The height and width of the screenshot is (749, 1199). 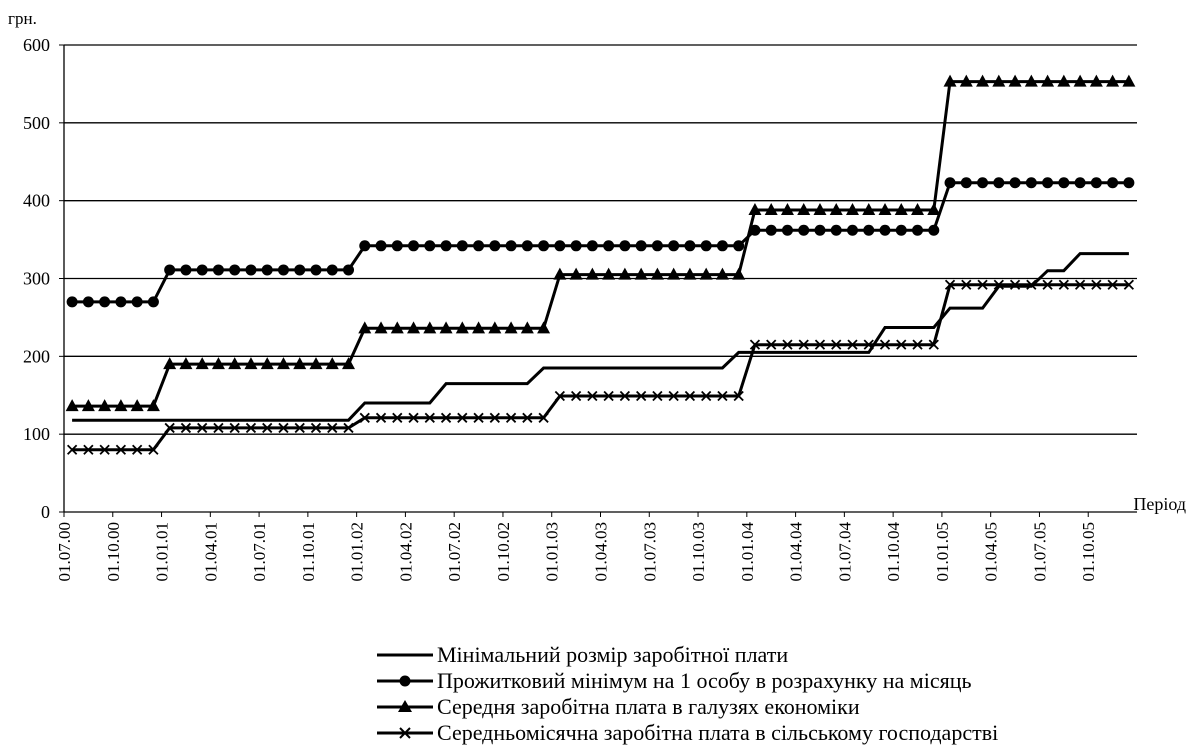 What do you see at coordinates (357, 552) in the screenshot?
I see `x-tick-label: 01.01.02` at bounding box center [357, 552].